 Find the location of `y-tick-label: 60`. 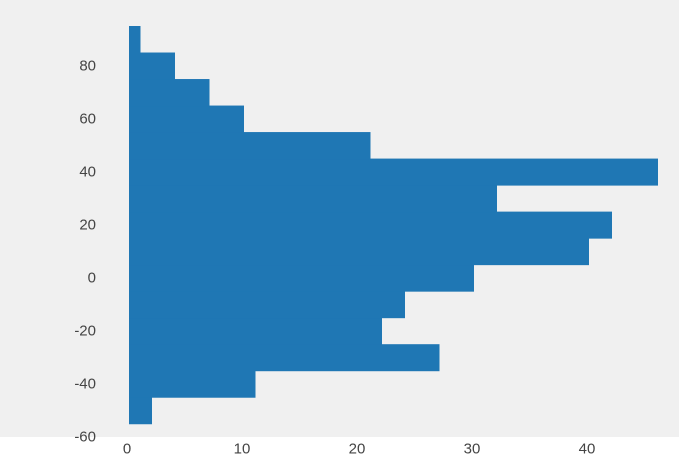

y-tick-label: 60 is located at coordinates (87, 118).